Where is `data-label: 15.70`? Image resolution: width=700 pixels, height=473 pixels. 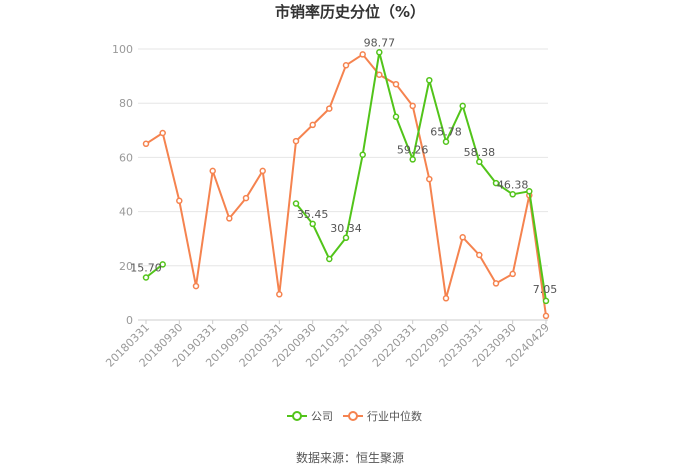 data-label: 15.70 is located at coordinates (146, 267).